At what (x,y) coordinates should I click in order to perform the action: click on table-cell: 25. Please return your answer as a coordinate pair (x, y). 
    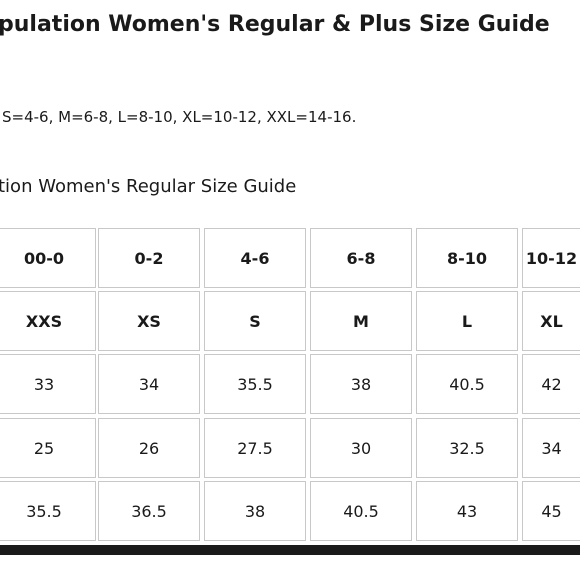
    Looking at the image, I should click on (48, 448).